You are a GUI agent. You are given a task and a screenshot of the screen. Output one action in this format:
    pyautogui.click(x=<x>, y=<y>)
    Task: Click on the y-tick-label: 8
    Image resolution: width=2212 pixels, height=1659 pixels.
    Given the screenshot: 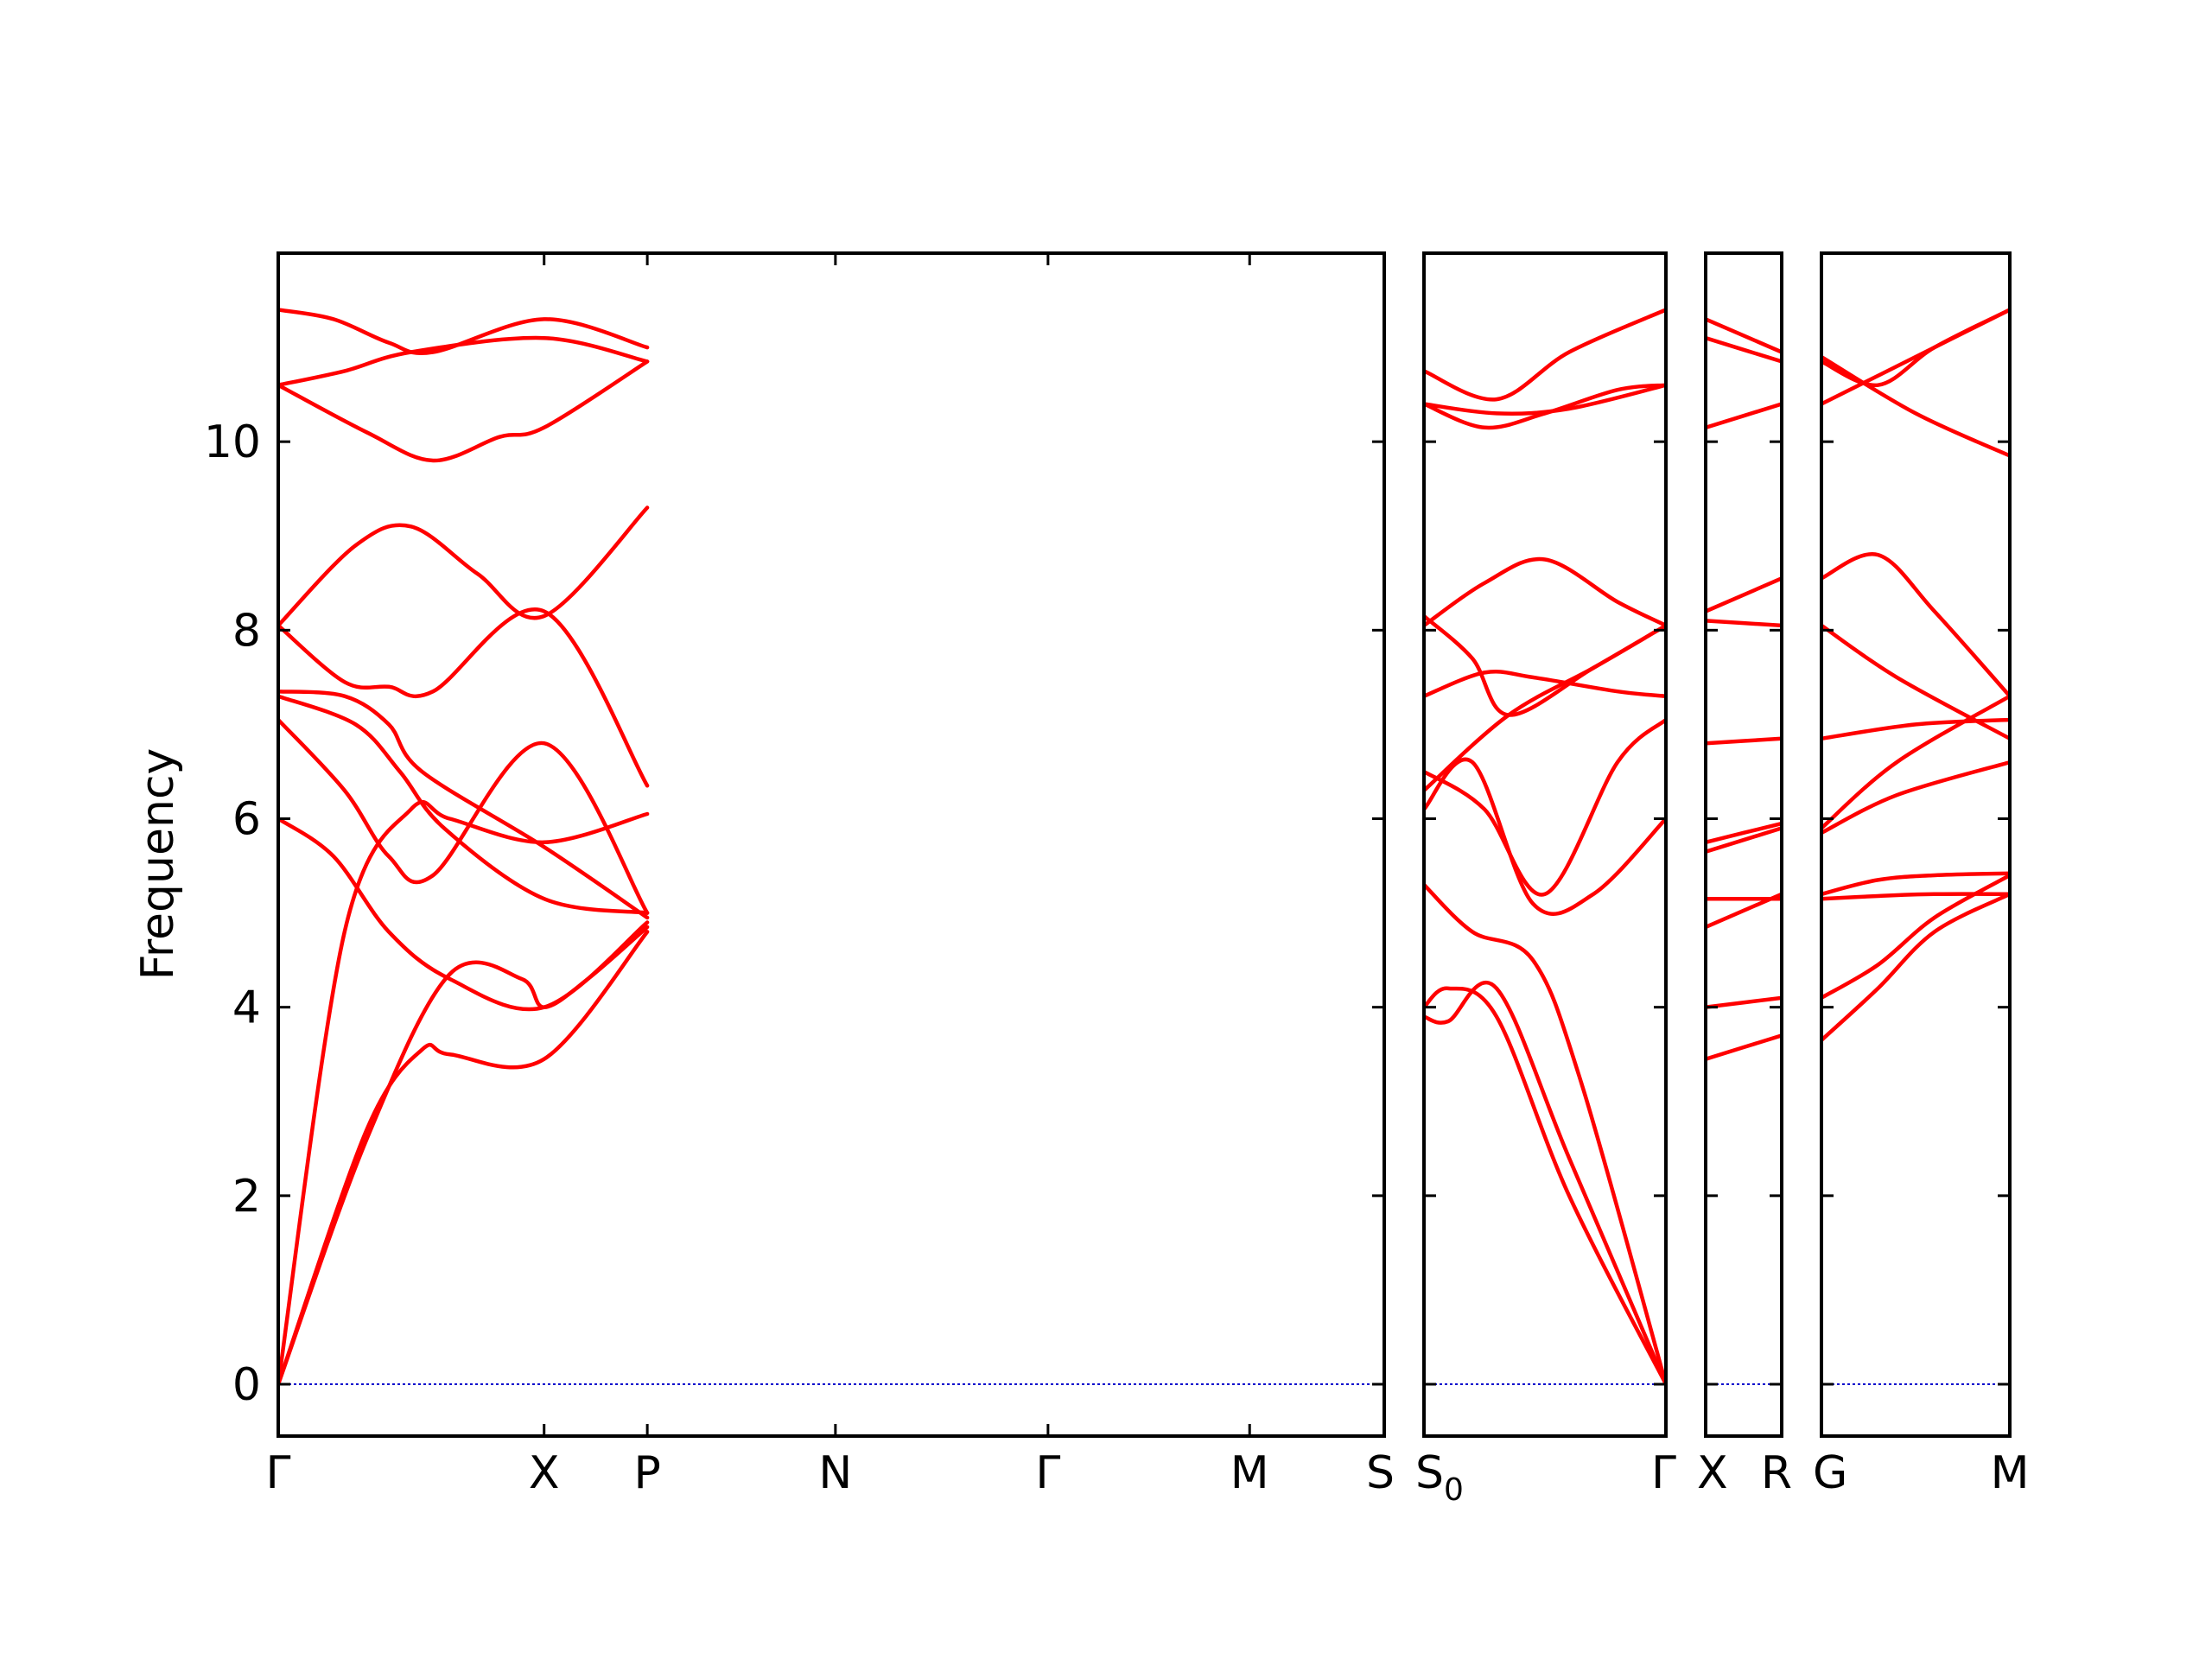 What is the action you would take?
    pyautogui.click(x=246, y=631)
    